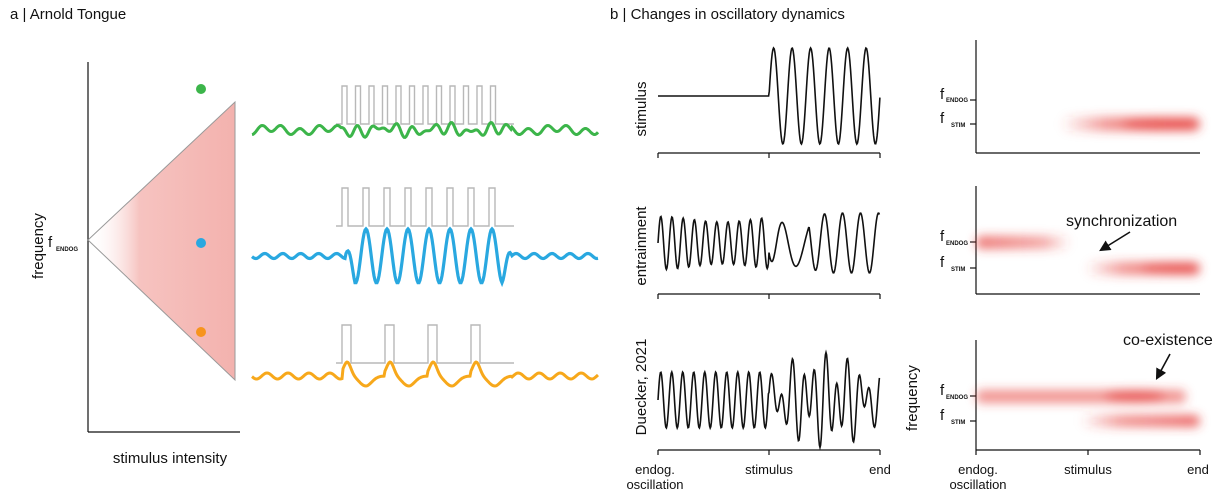 The width and height of the screenshot is (1221, 494). I want to click on pulse-train-orange, so click(425, 344).